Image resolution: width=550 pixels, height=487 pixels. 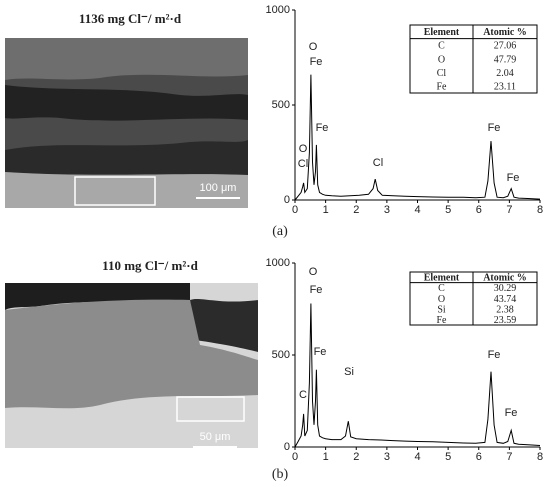 What do you see at coordinates (442, 73) in the screenshot?
I see `table-cell: Cl` at bounding box center [442, 73].